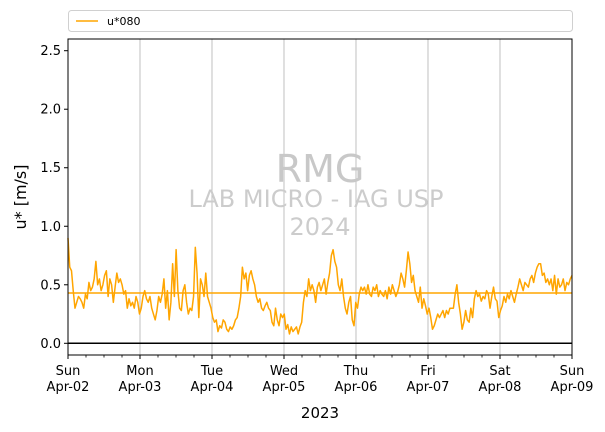  What do you see at coordinates (428, 387) in the screenshot?
I see `x-tick-date: Apr-07` at bounding box center [428, 387].